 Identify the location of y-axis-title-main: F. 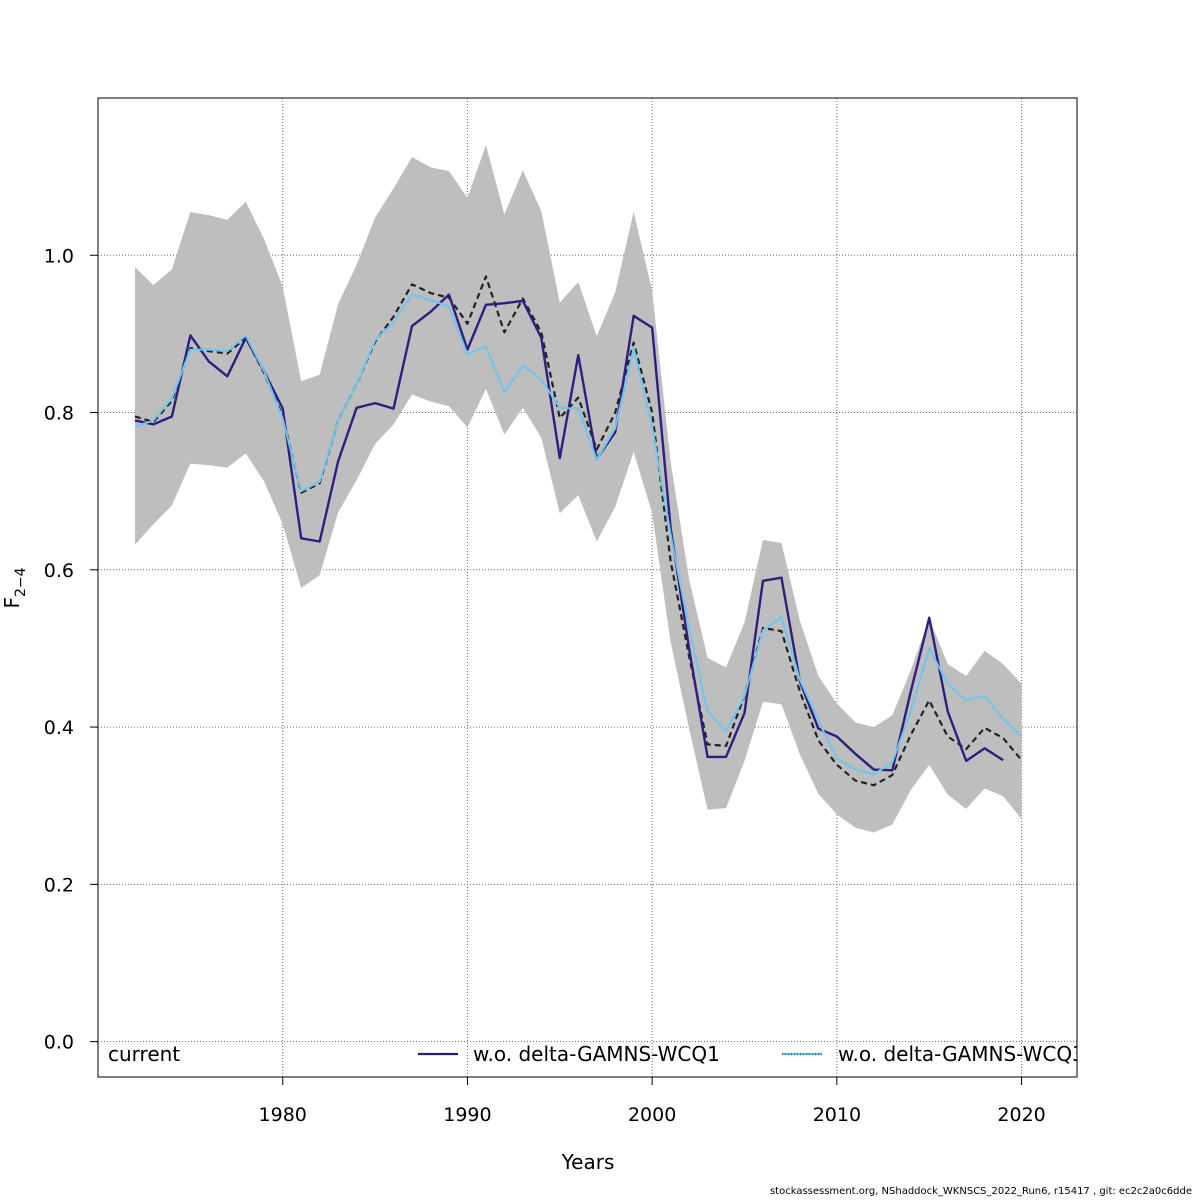
(12, 603).